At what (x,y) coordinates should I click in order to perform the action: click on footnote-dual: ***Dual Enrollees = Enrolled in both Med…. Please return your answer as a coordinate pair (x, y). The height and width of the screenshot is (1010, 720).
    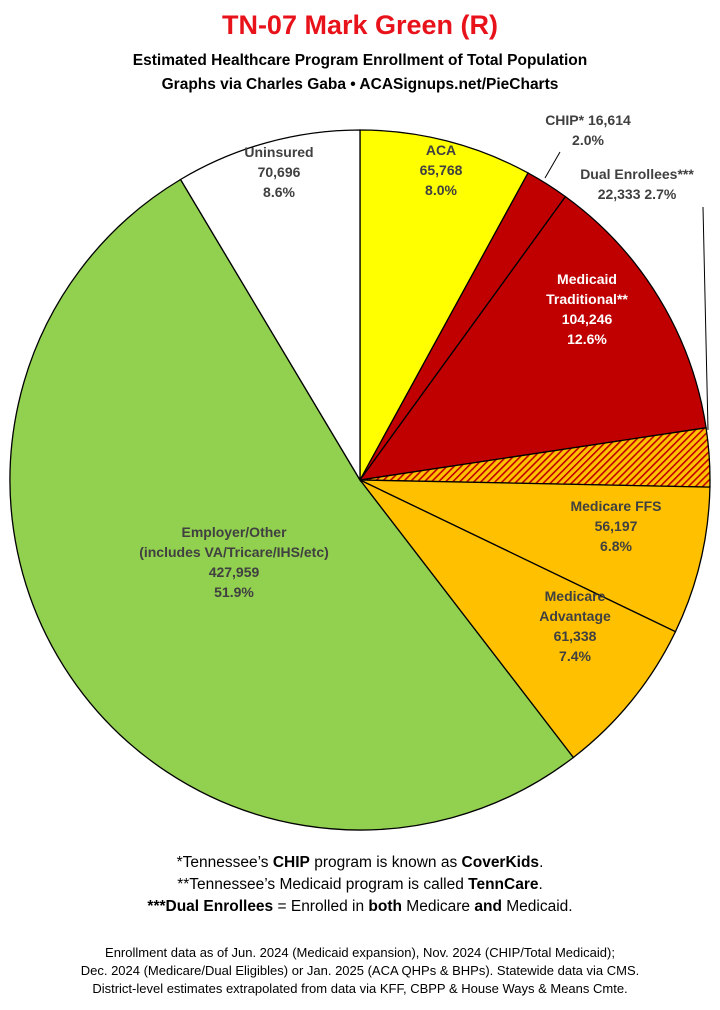
    Looking at the image, I should click on (360, 906).